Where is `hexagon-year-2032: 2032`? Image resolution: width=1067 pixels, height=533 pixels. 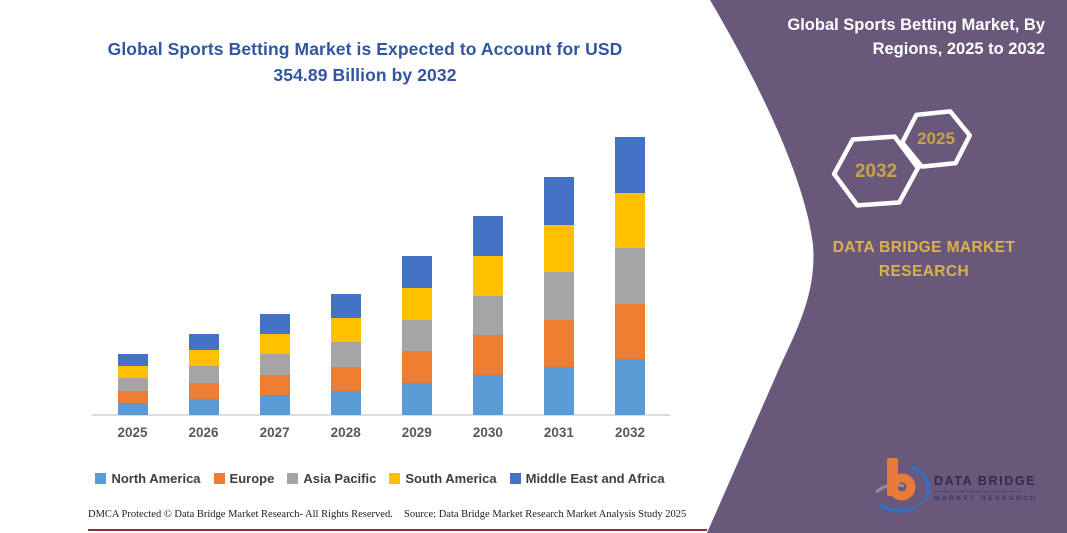
hexagon-year-2032: 2032 is located at coordinates (876, 171).